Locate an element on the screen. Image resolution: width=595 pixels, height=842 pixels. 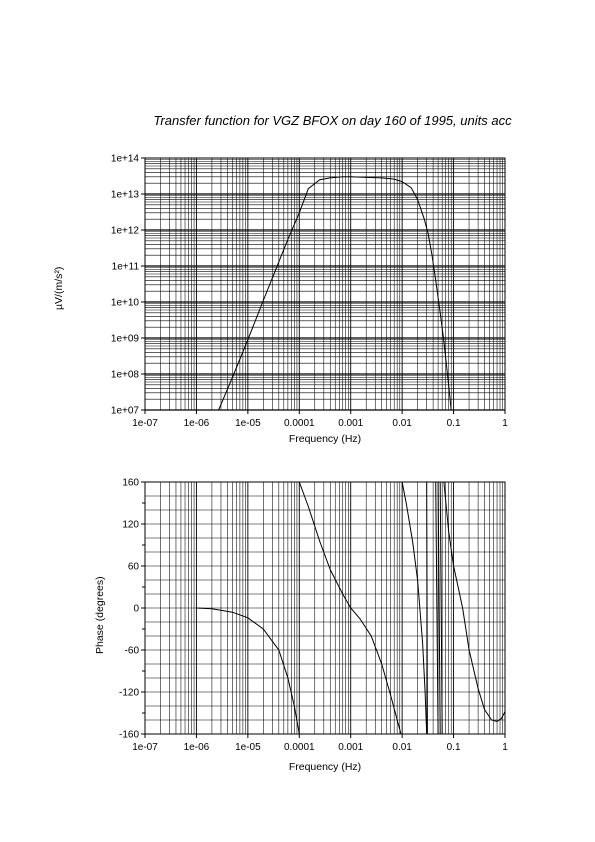
y-tick-label: 60 is located at coordinates (134, 567).